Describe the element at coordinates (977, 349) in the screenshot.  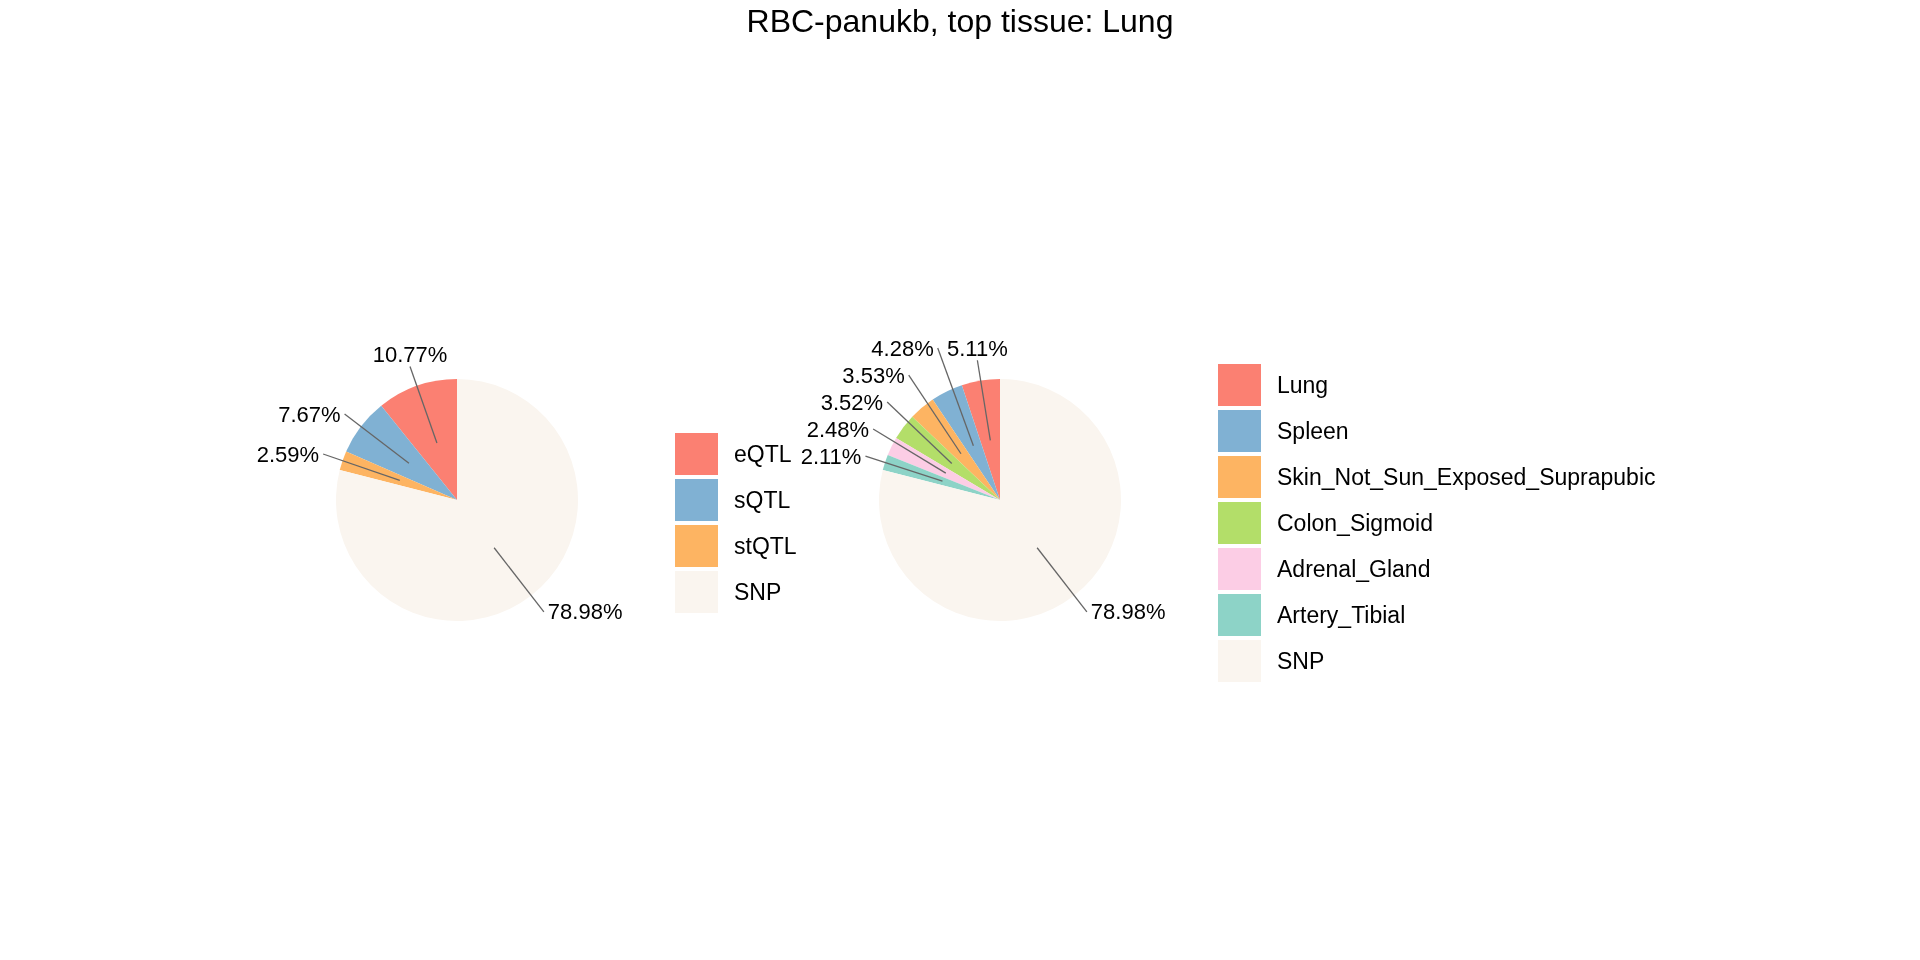
I see `data-label: 5.11%` at that location.